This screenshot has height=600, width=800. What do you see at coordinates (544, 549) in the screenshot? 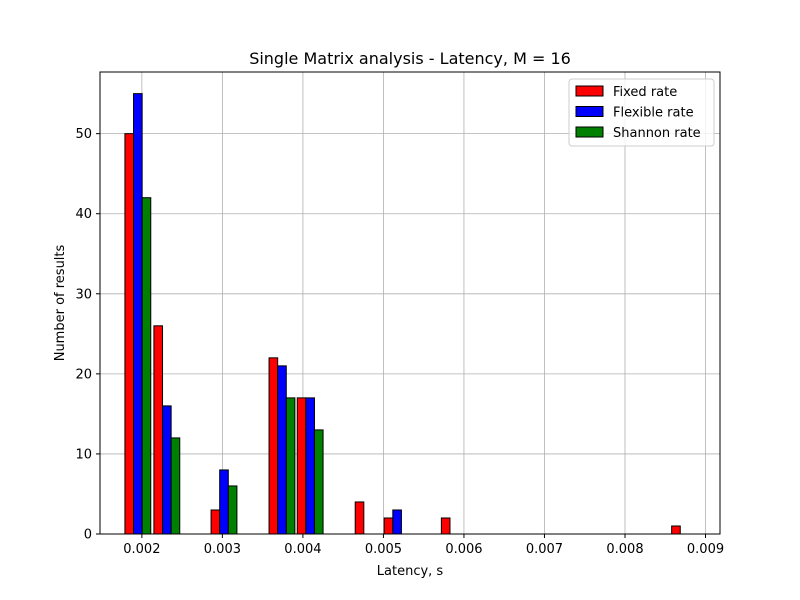
I see `x-tick-label: 0.007` at bounding box center [544, 549].